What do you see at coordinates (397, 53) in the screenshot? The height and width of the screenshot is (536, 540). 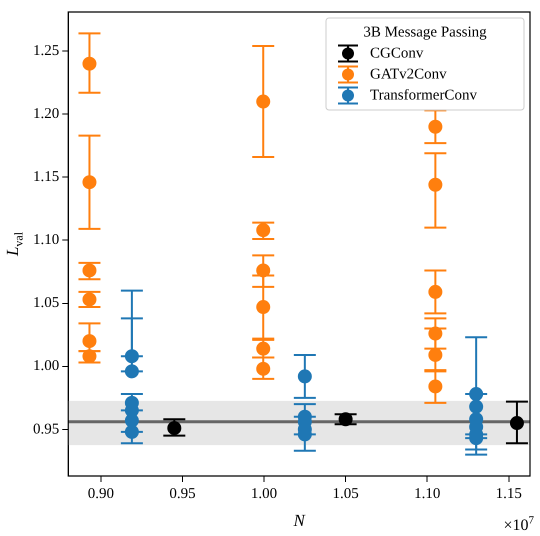 I see `legend-label: CGConv` at bounding box center [397, 53].